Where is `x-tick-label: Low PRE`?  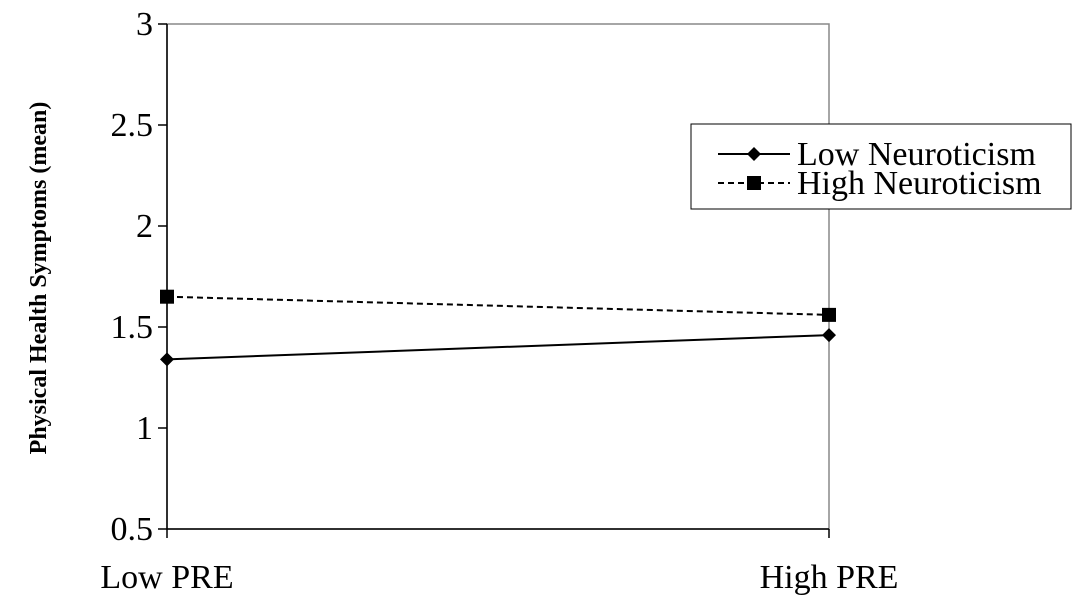 x-tick-label: Low PRE is located at coordinates (166, 577).